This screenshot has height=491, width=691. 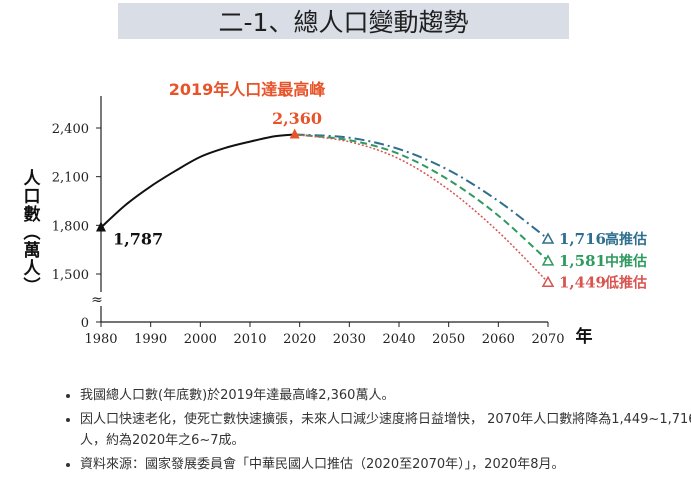 What do you see at coordinates (70, 275) in the screenshot?
I see `y-tick-label: 1,500` at bounding box center [70, 275].